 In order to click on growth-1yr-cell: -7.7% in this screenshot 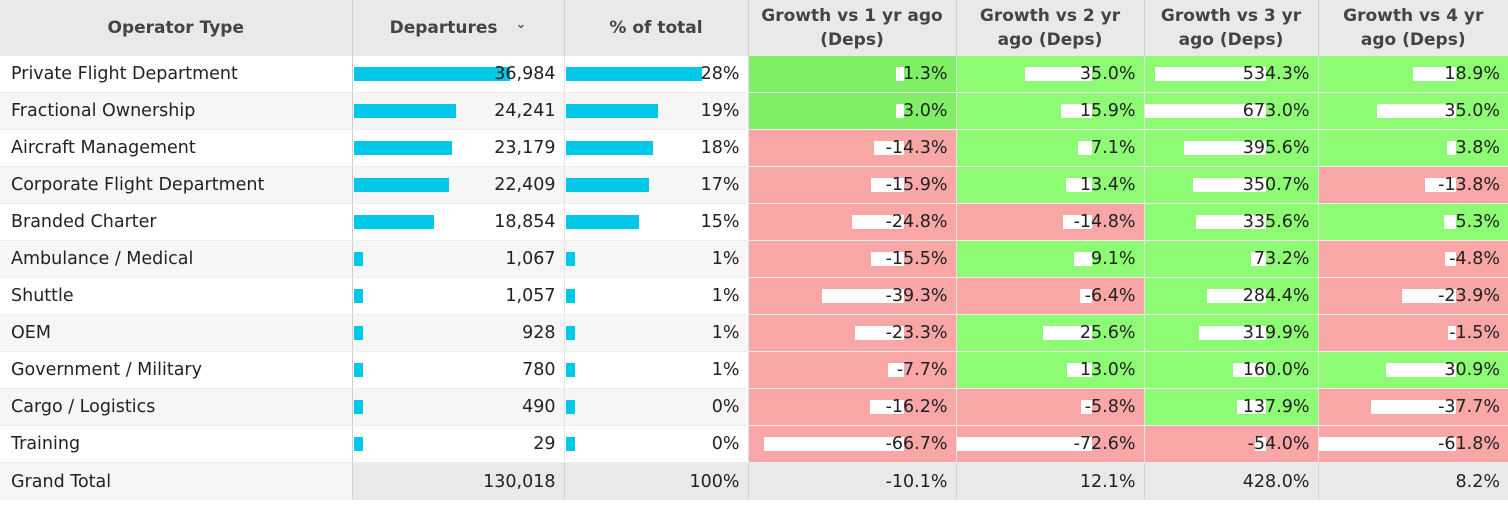, I will do `click(852, 370)`.